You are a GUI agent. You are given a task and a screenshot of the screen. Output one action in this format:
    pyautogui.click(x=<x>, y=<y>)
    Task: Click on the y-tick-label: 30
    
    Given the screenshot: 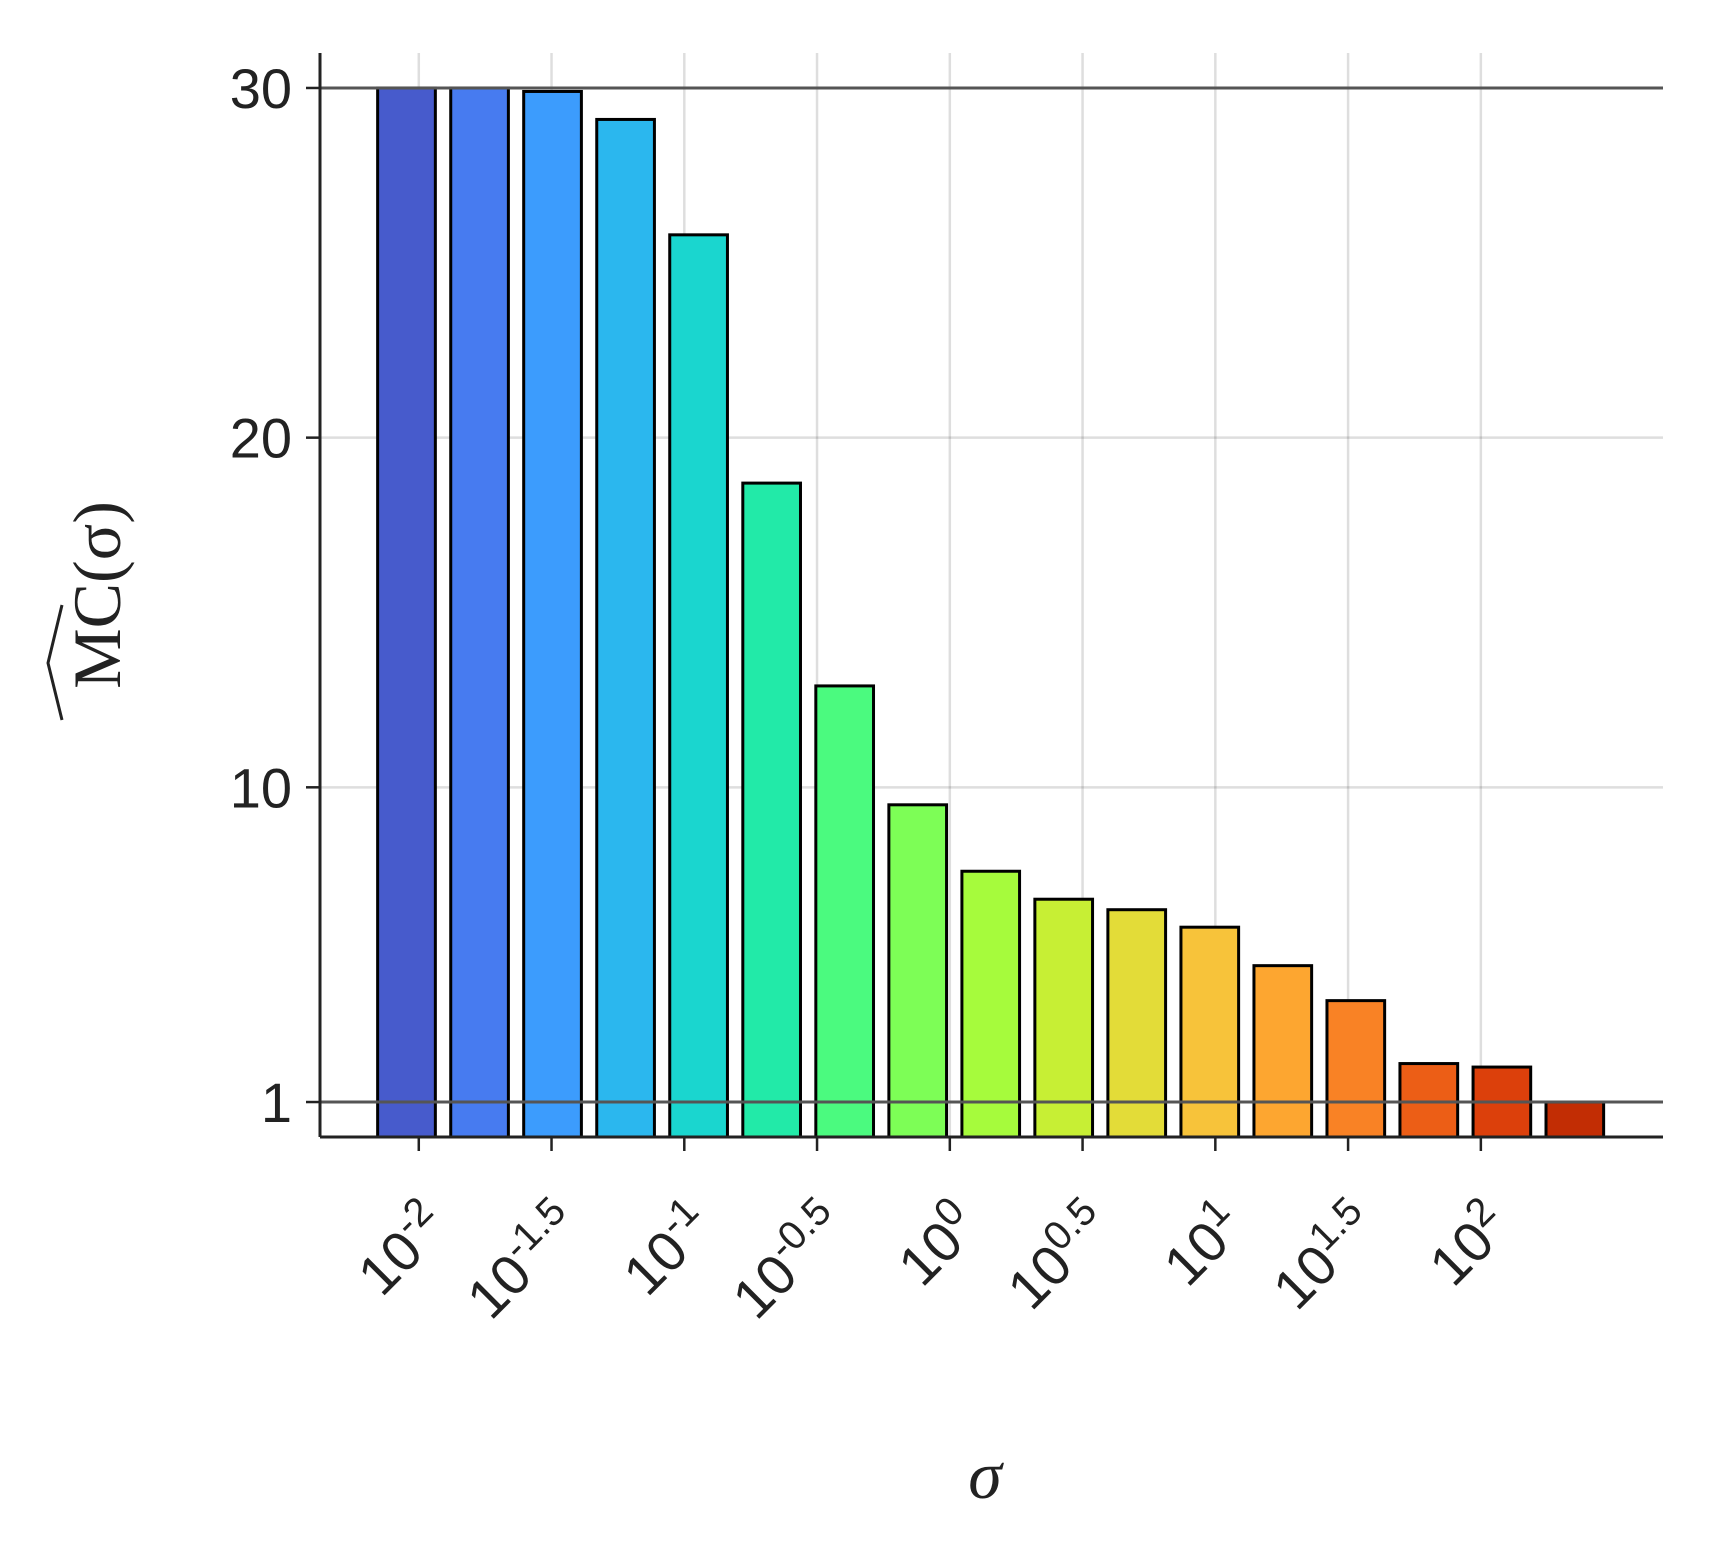 What is the action you would take?
    pyautogui.click(x=261, y=88)
    